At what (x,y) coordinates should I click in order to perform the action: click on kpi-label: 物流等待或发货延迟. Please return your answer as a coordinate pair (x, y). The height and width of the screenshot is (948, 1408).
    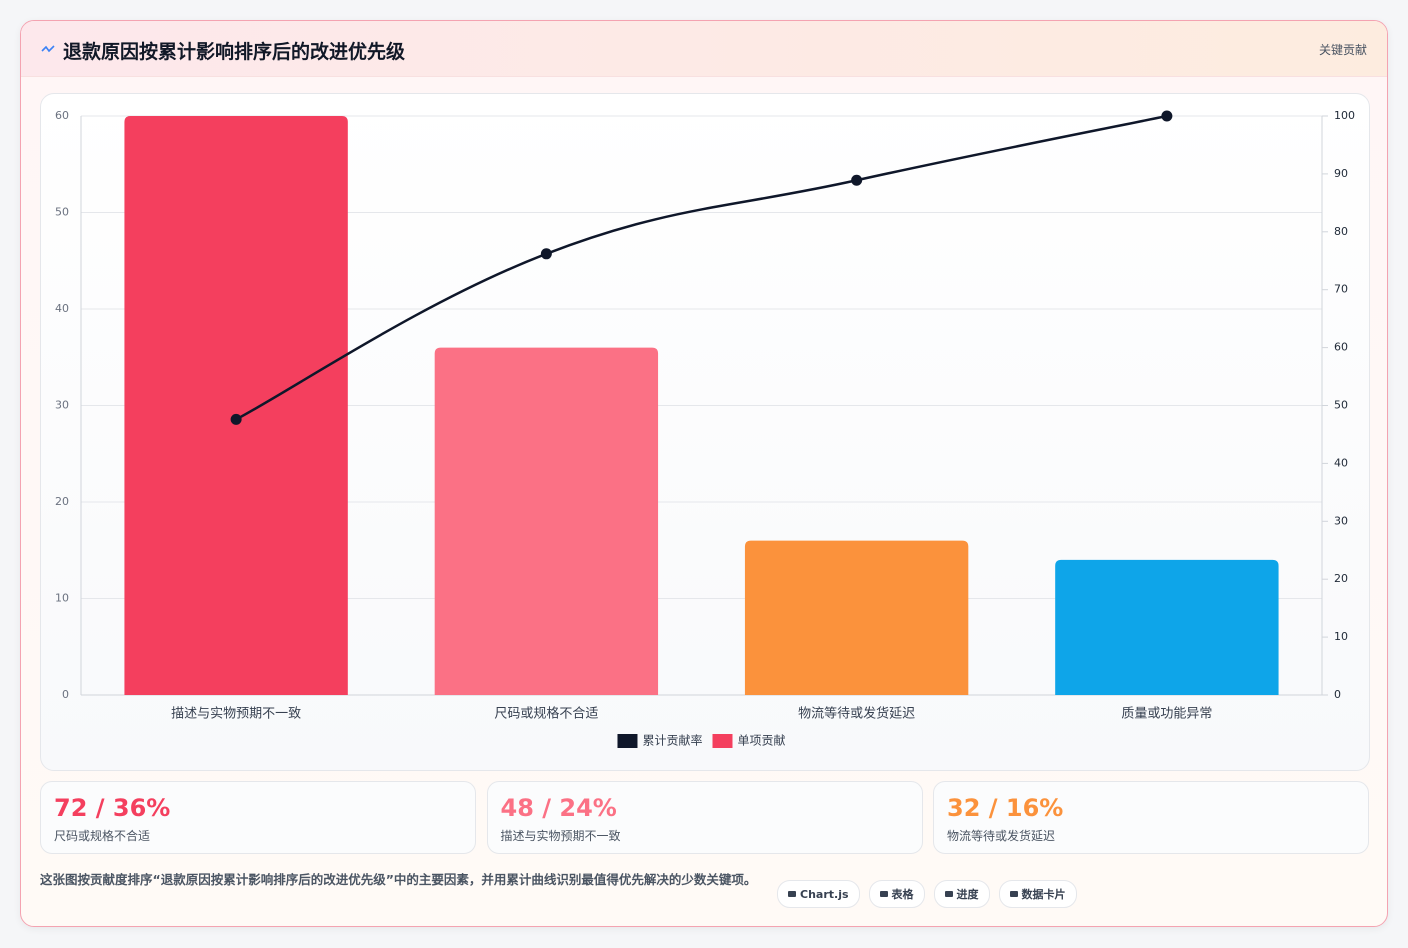
    Looking at the image, I should click on (1001, 836).